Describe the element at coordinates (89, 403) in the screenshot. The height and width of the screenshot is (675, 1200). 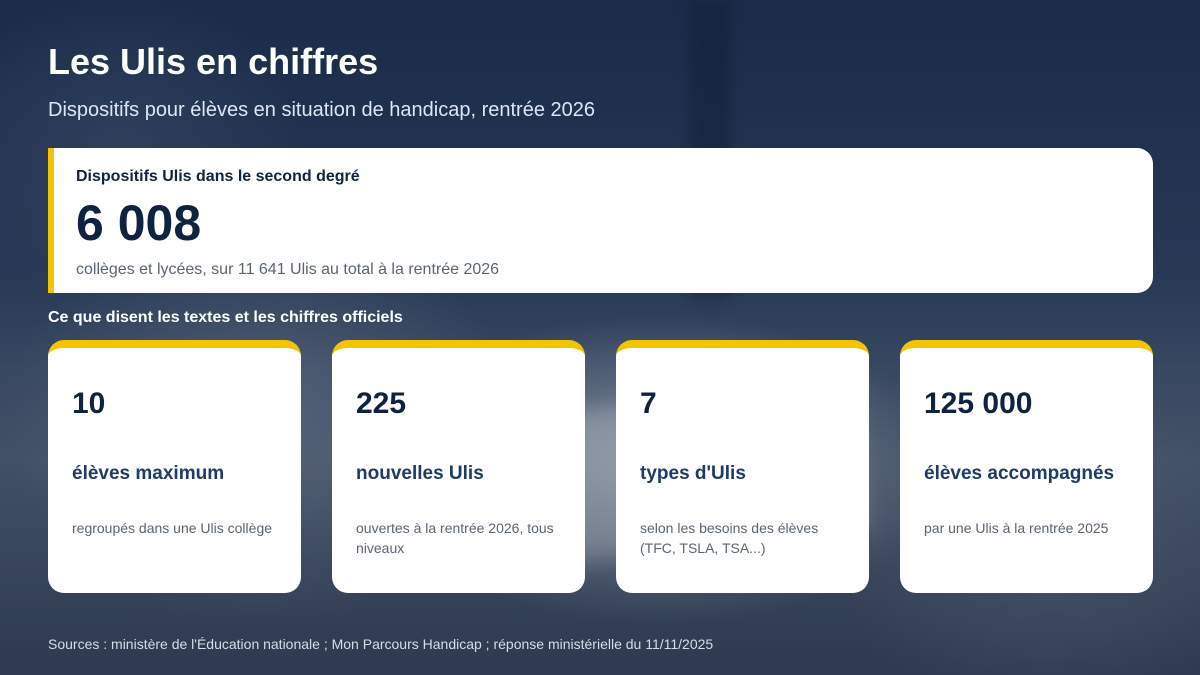
I see `stat-card-value: 10` at that location.